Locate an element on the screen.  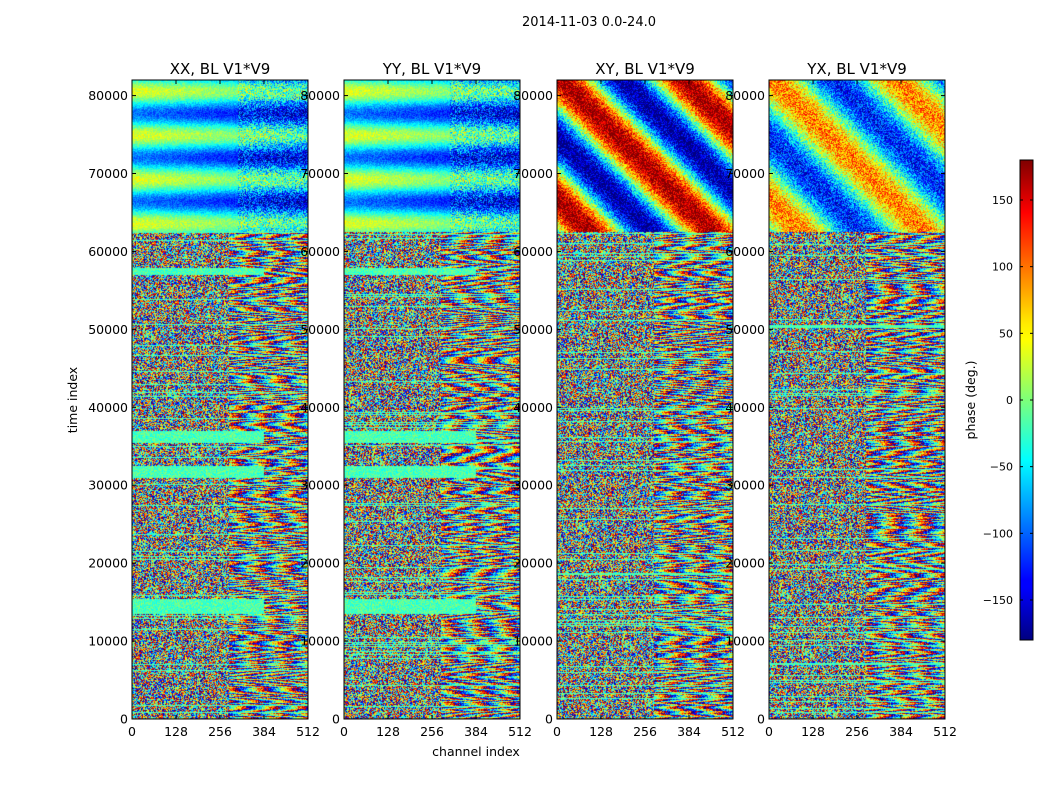
panel-4-xtick-label: 0 is located at coordinates (769, 731).